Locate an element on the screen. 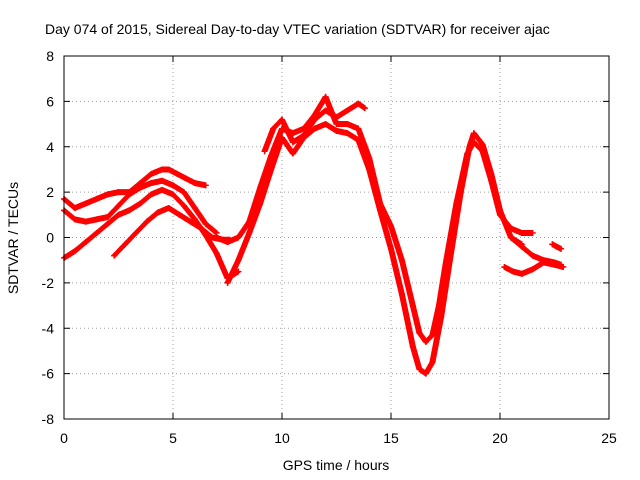  x-tick-label: 5 is located at coordinates (173, 438).